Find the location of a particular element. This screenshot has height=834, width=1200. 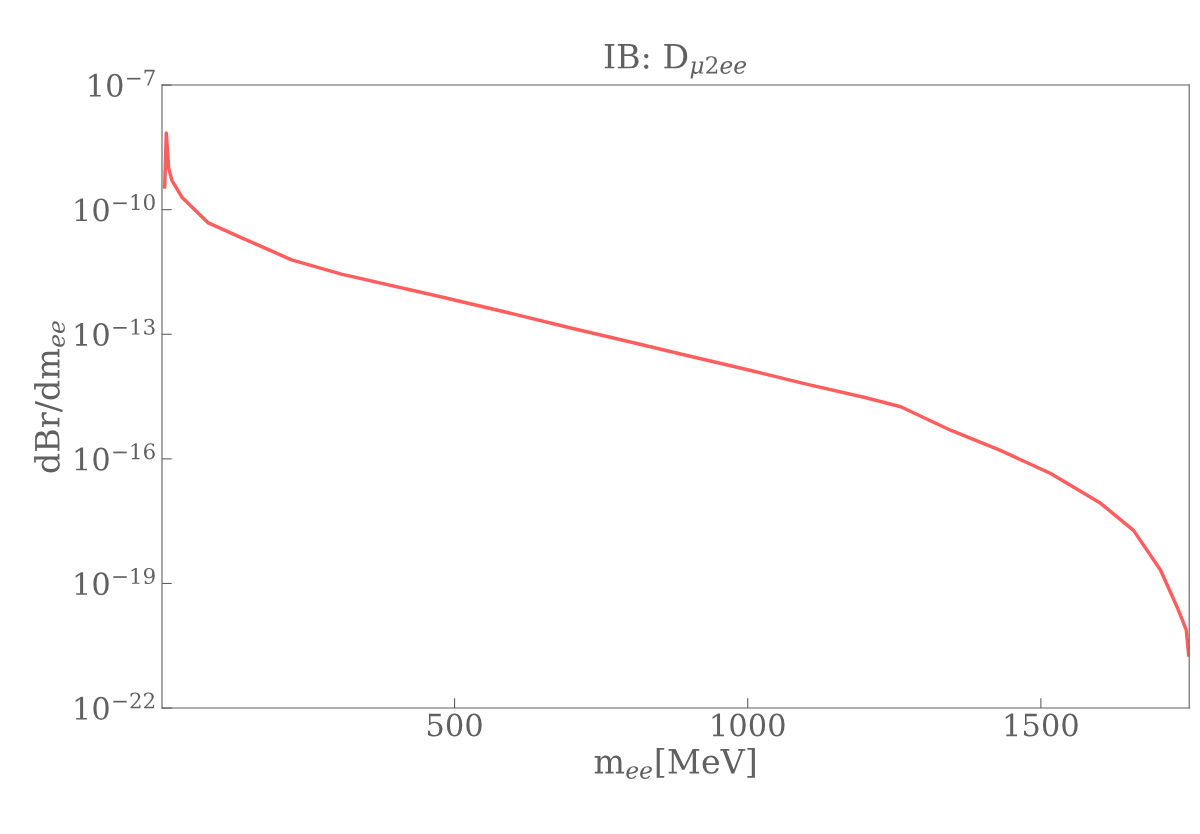

x-tick-label: 1000 is located at coordinates (748, 725).